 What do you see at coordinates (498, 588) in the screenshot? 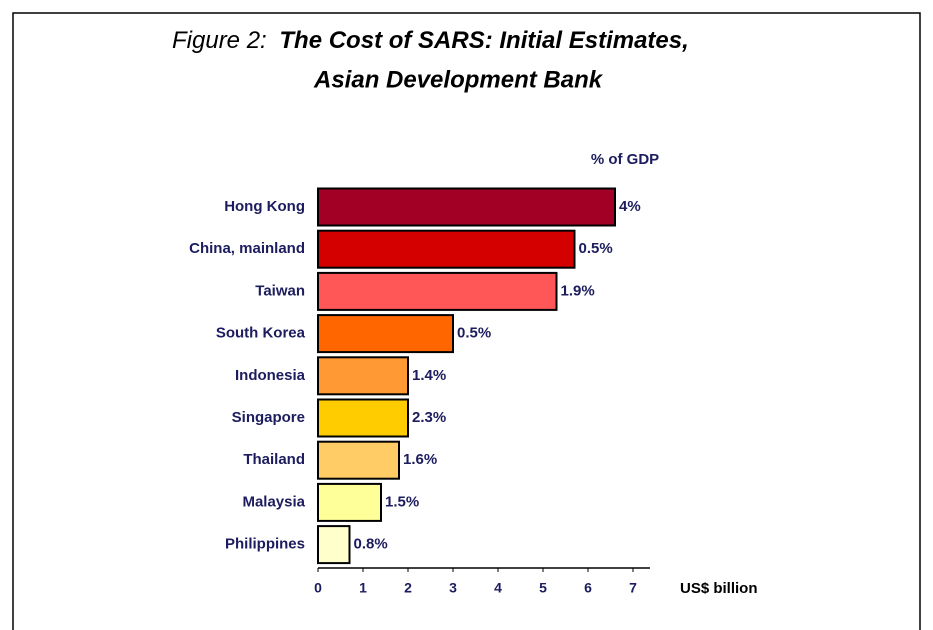
I see `x-tick-label: 4` at bounding box center [498, 588].